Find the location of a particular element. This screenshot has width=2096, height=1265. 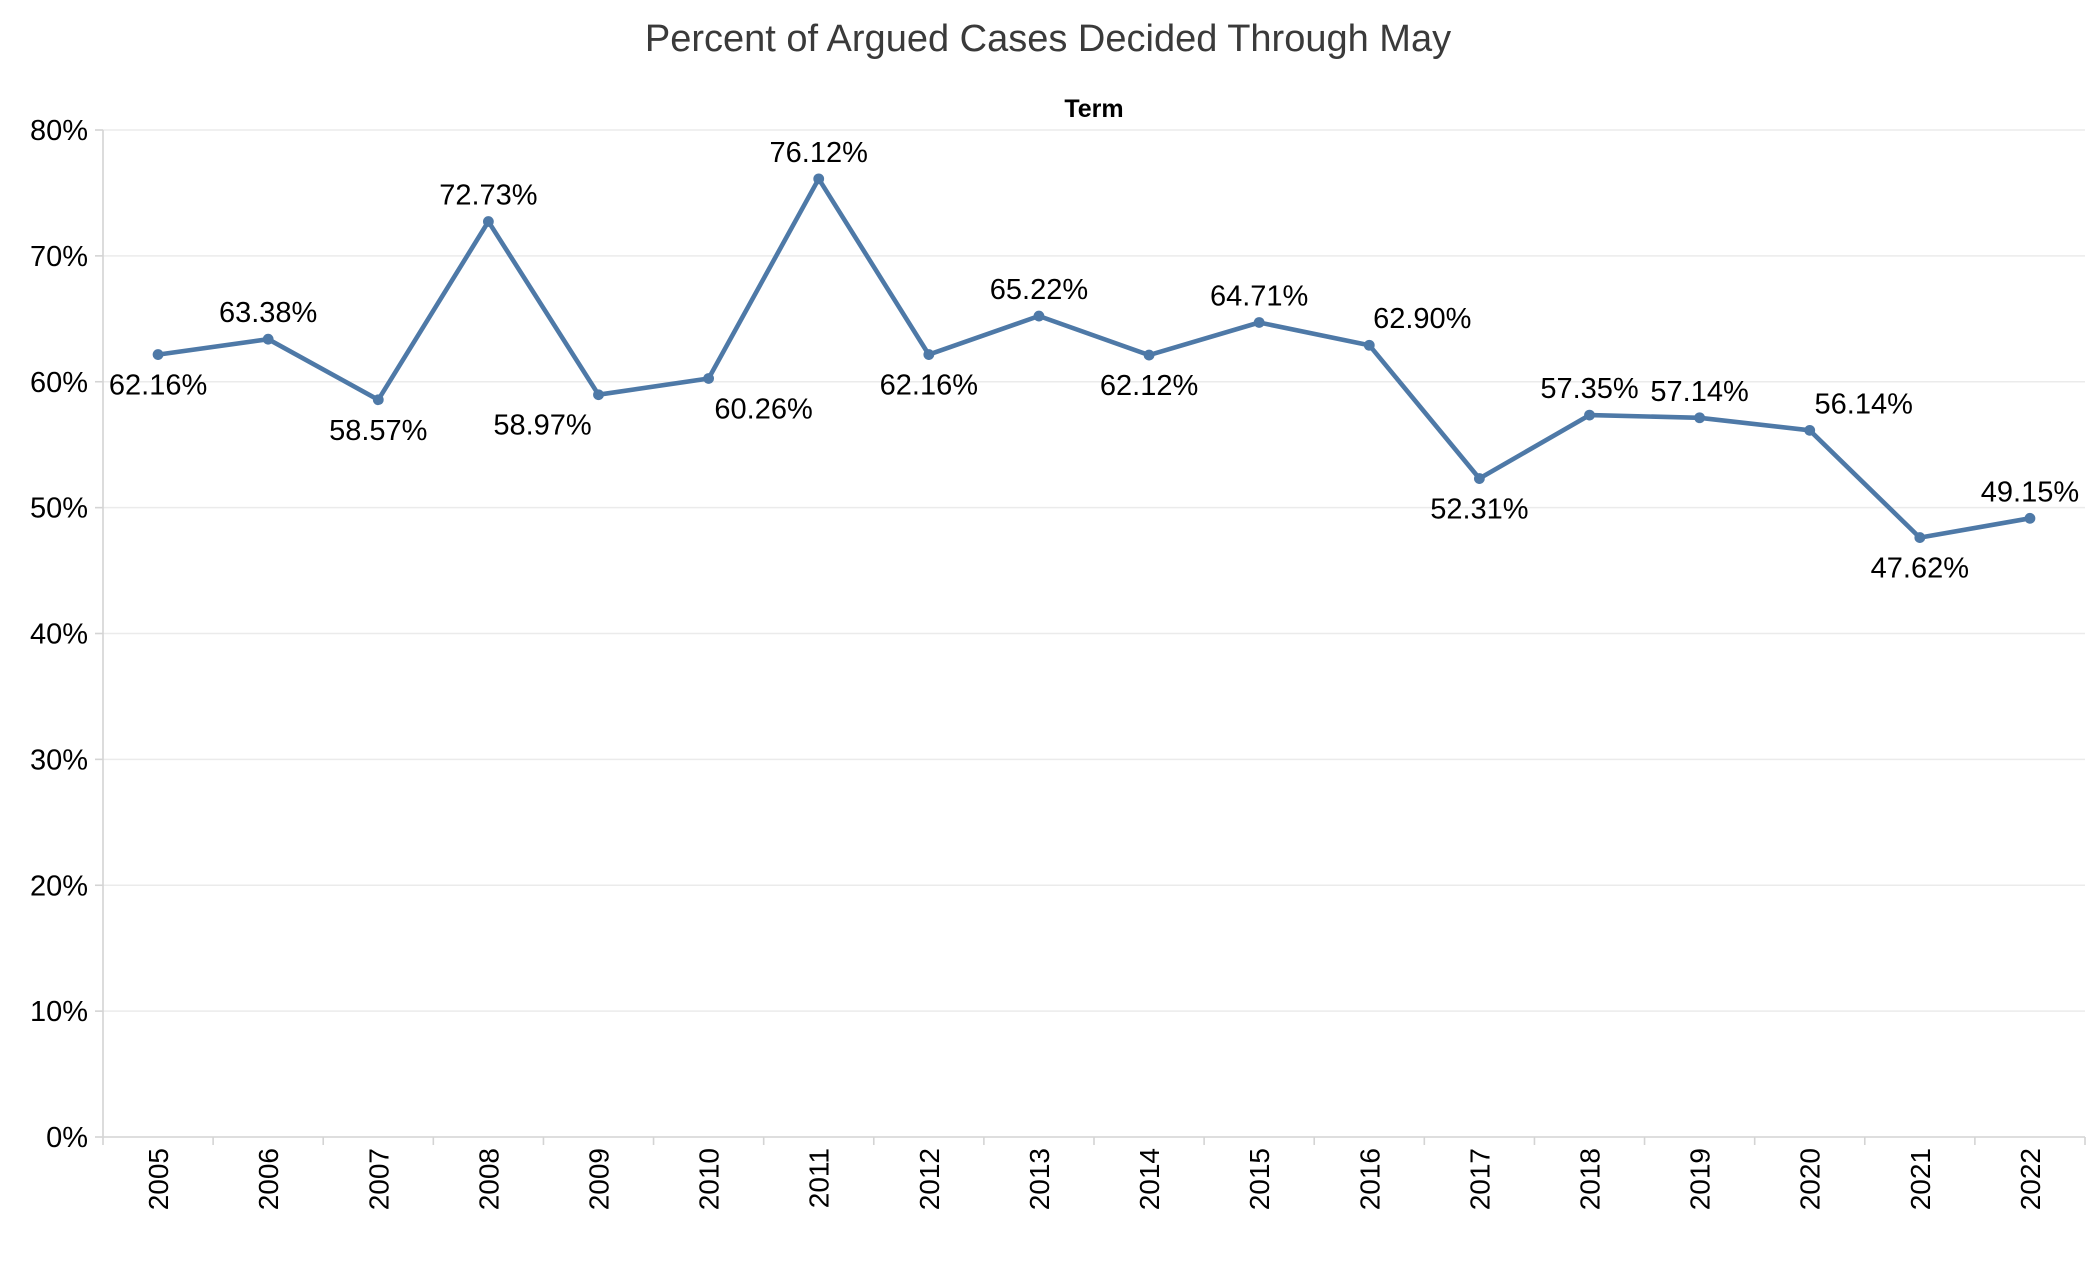

data-point-label: 62.12% is located at coordinates (1149, 386).